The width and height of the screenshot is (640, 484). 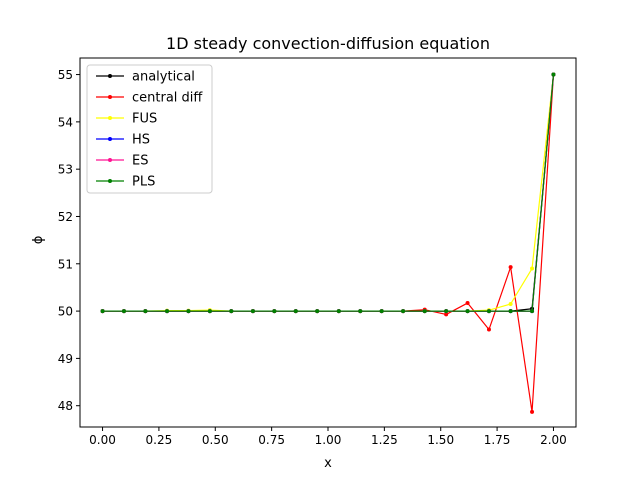 What do you see at coordinates (125, 182) in the screenshot?
I see `legend-entry: PLS` at bounding box center [125, 182].